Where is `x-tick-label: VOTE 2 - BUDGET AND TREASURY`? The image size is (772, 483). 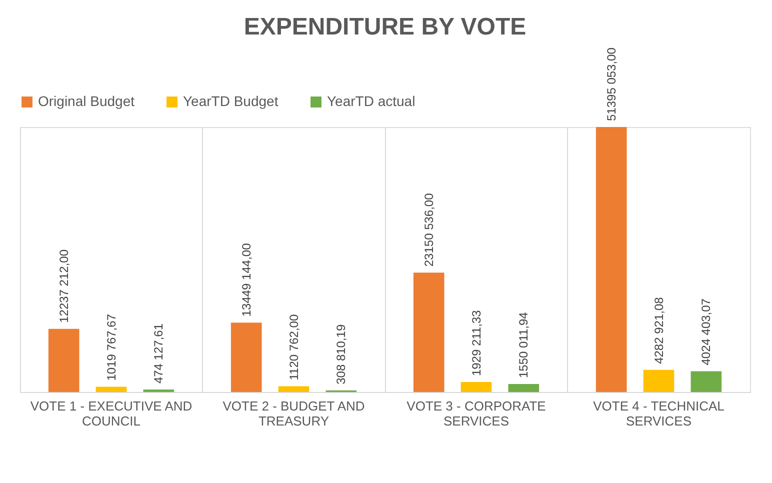
x-tick-label: VOTE 2 - BUDGET AND TREASURY is located at coordinates (293, 413).